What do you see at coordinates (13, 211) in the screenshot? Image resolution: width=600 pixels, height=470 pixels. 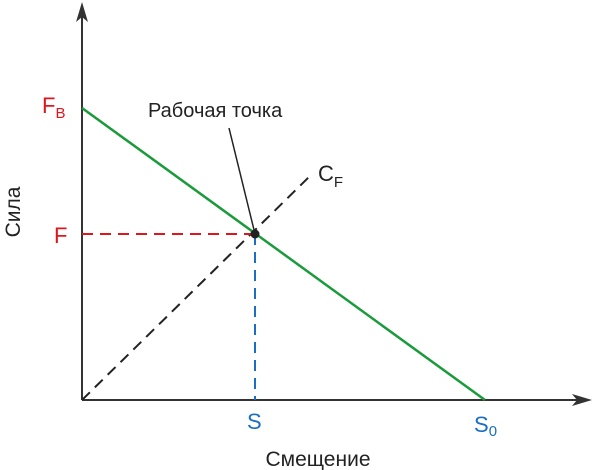 I see `y-axis-label: Сила` at bounding box center [13, 211].